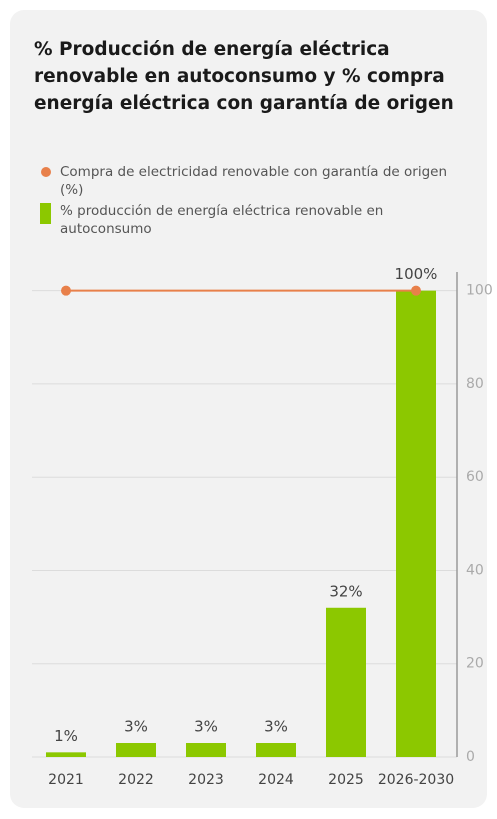  What do you see at coordinates (475, 664) in the screenshot?
I see `y-tick-label: 20` at bounding box center [475, 664].